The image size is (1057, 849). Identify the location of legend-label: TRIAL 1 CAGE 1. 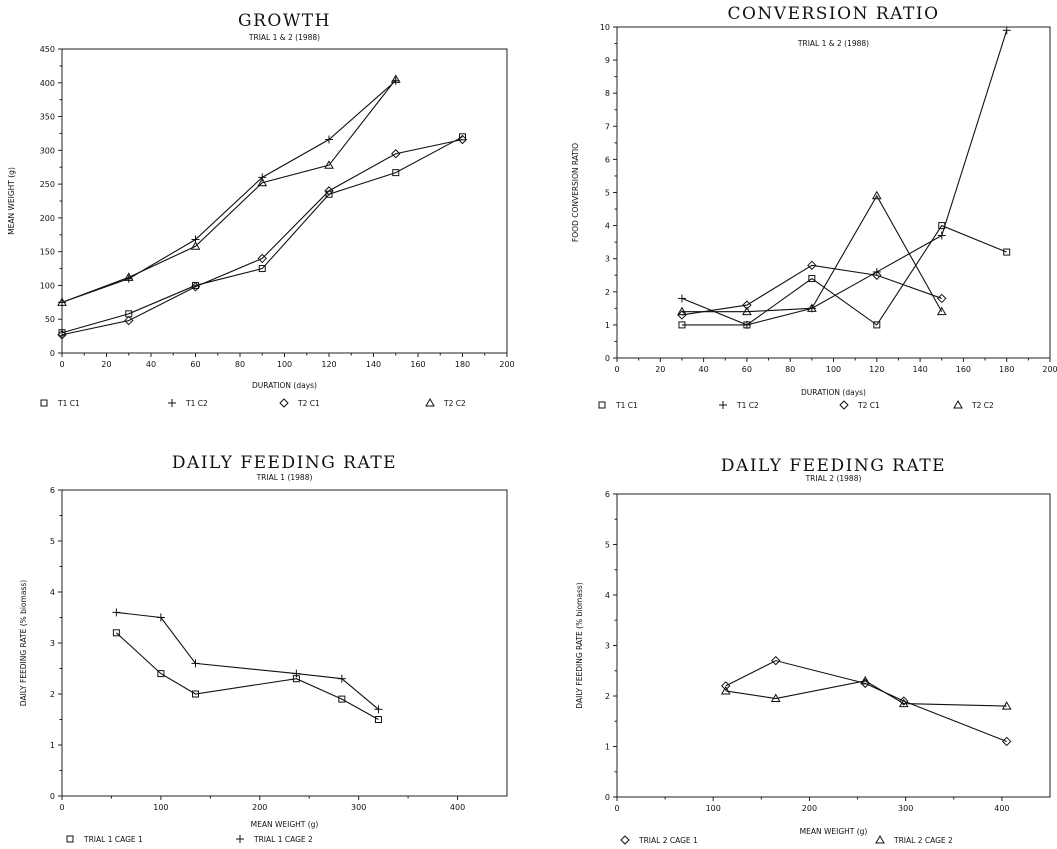
(113, 839).